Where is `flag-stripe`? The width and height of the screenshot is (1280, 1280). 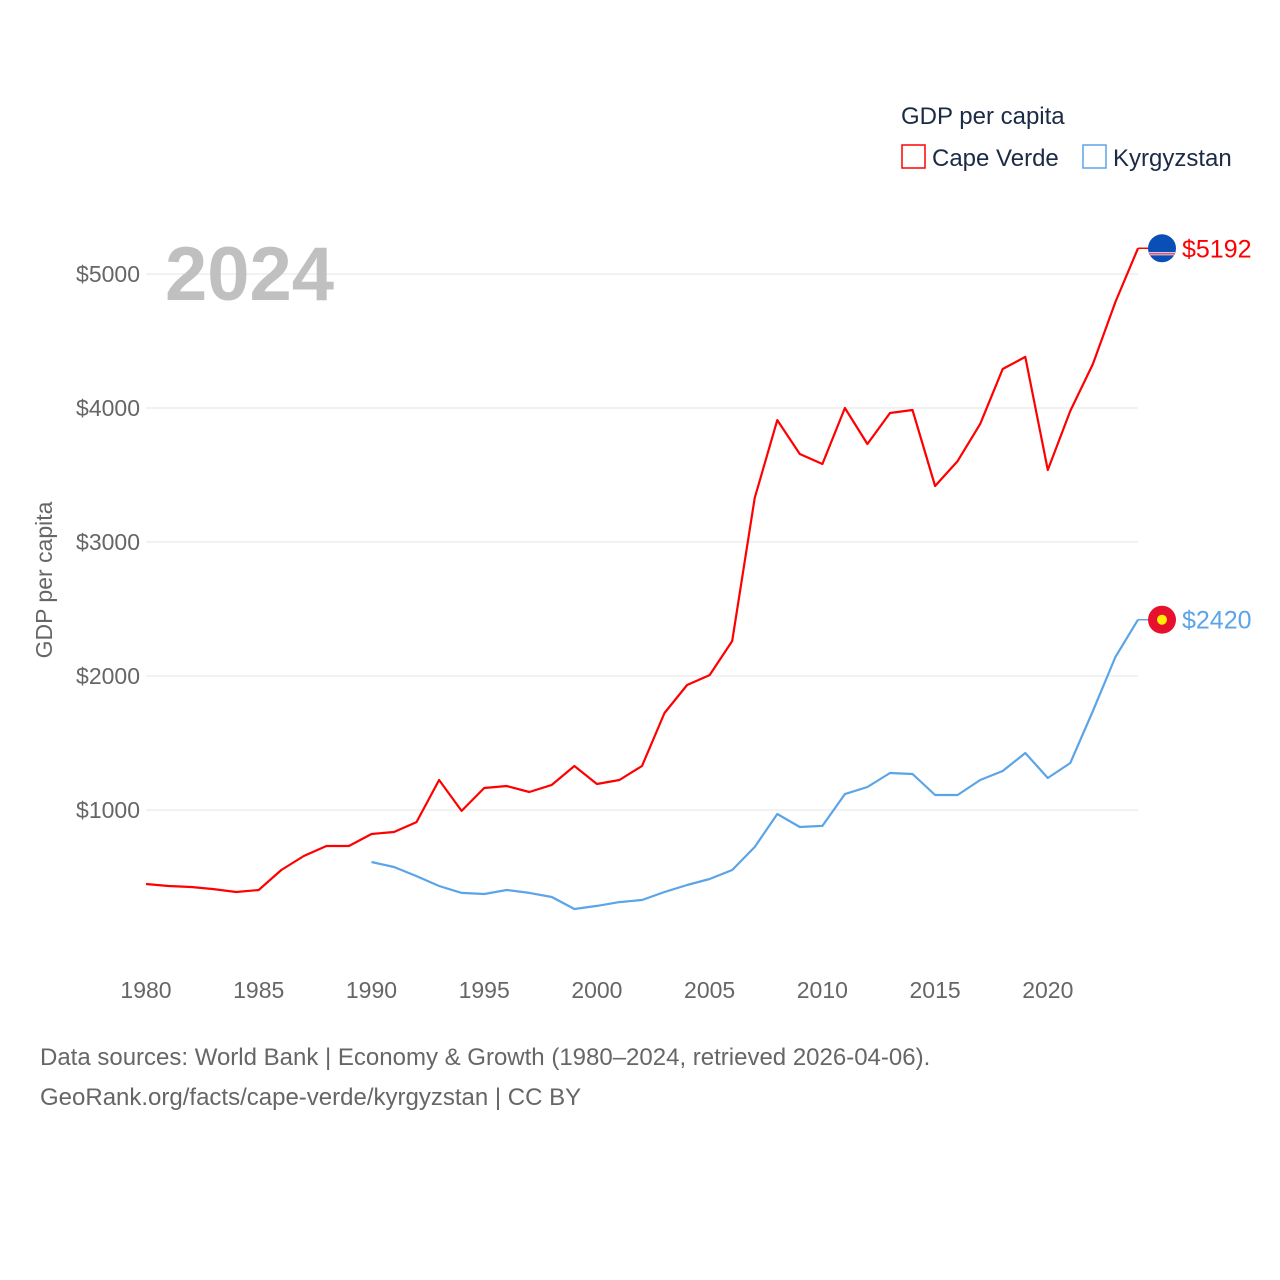 flag-stripe is located at coordinates (1162, 254).